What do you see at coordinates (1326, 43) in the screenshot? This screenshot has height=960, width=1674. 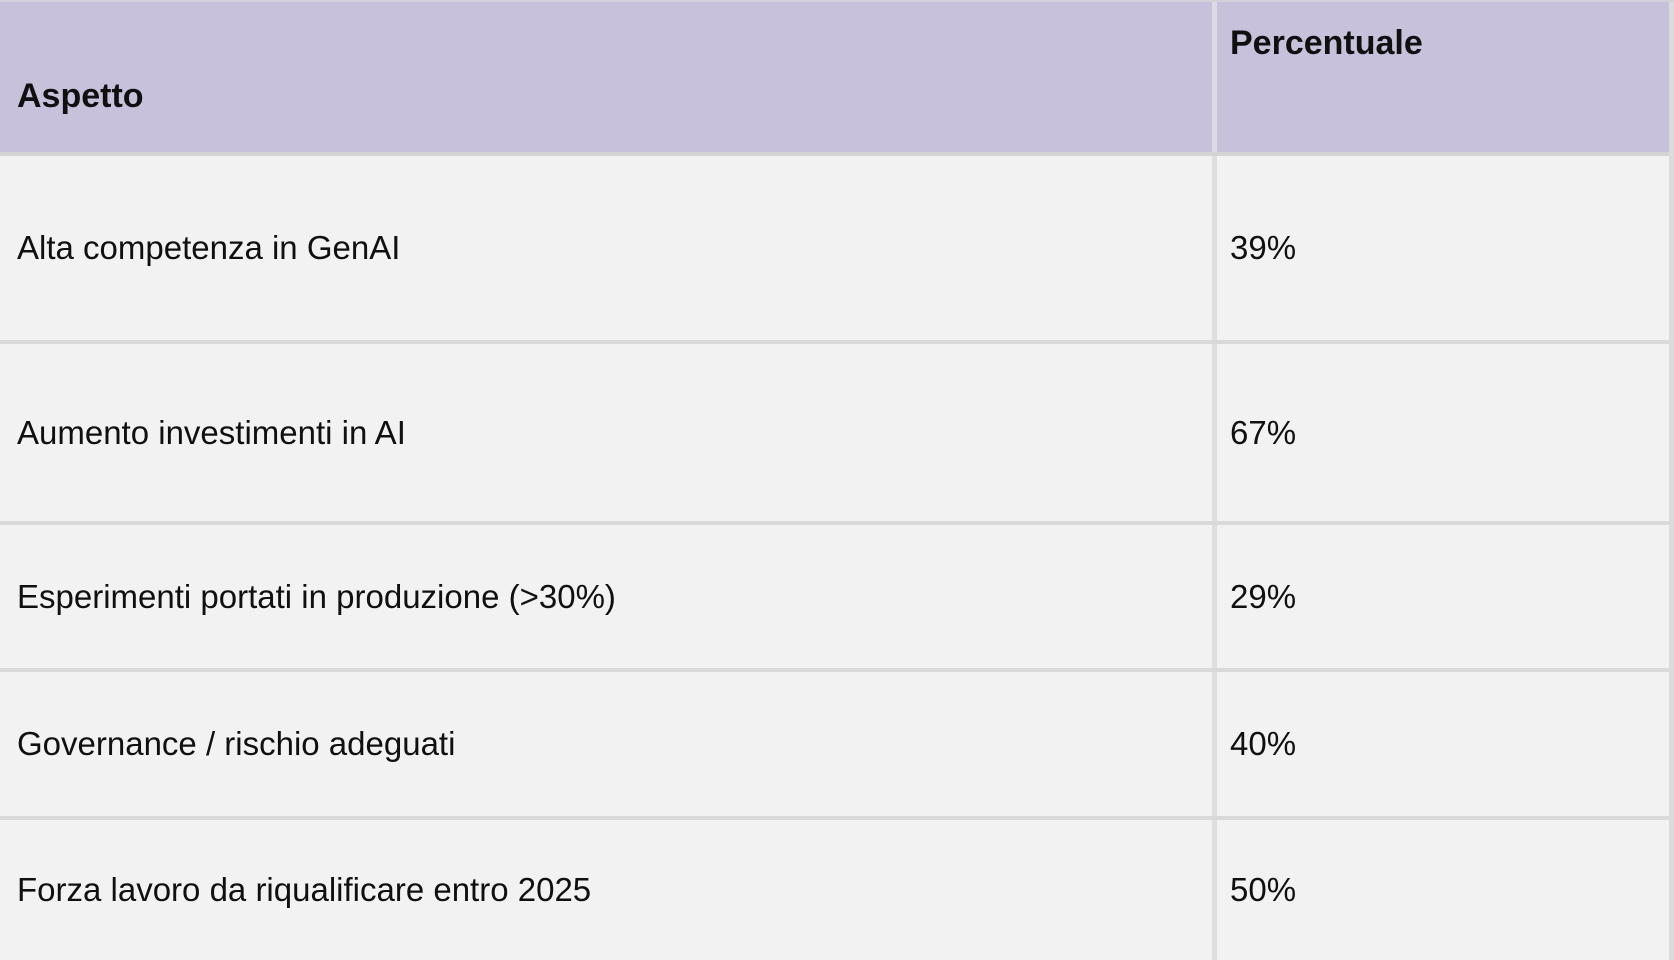 I see `header-label-percentuale: Percentuale` at bounding box center [1326, 43].